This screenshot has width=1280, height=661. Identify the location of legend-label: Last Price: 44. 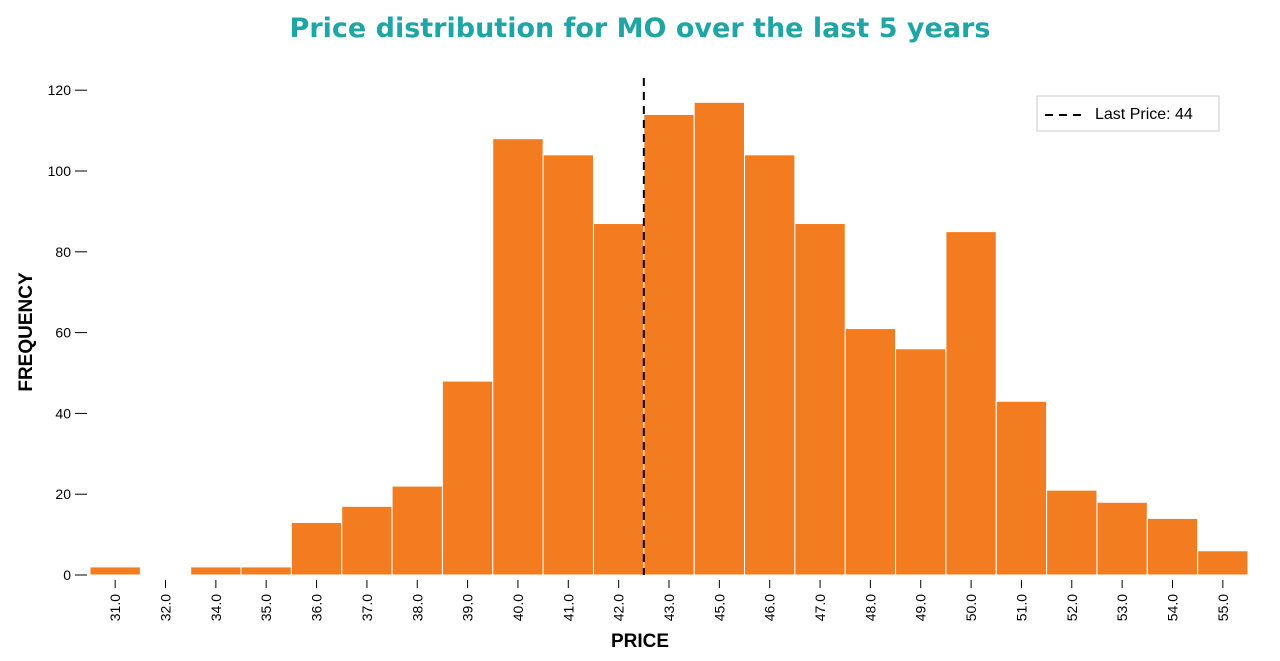
(1144, 114).